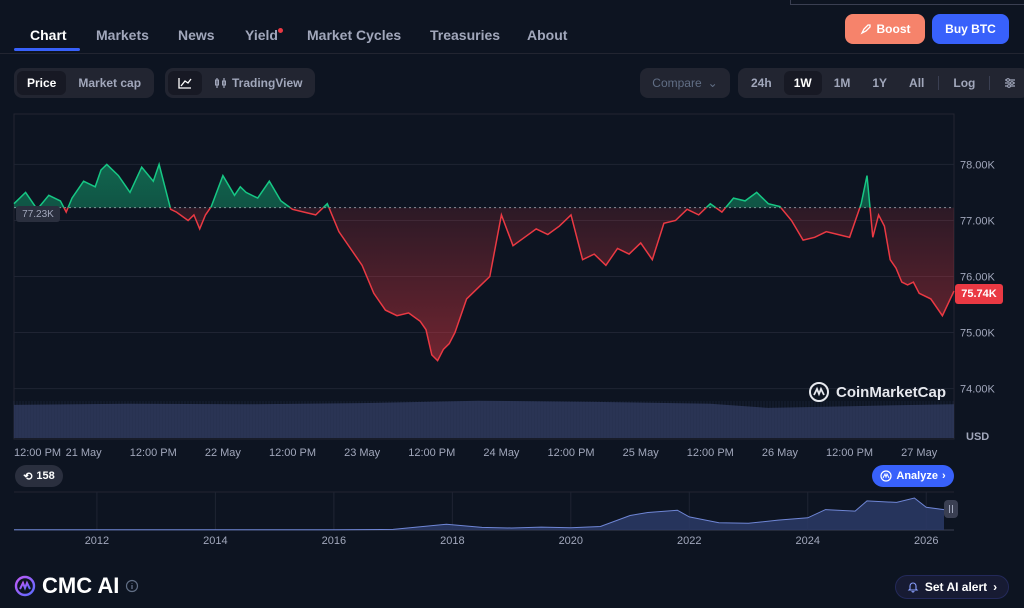 Image resolution: width=1024 pixels, height=608 pixels. Describe the element at coordinates (893, 29) in the screenshot. I see `boost-label: Boost` at that location.